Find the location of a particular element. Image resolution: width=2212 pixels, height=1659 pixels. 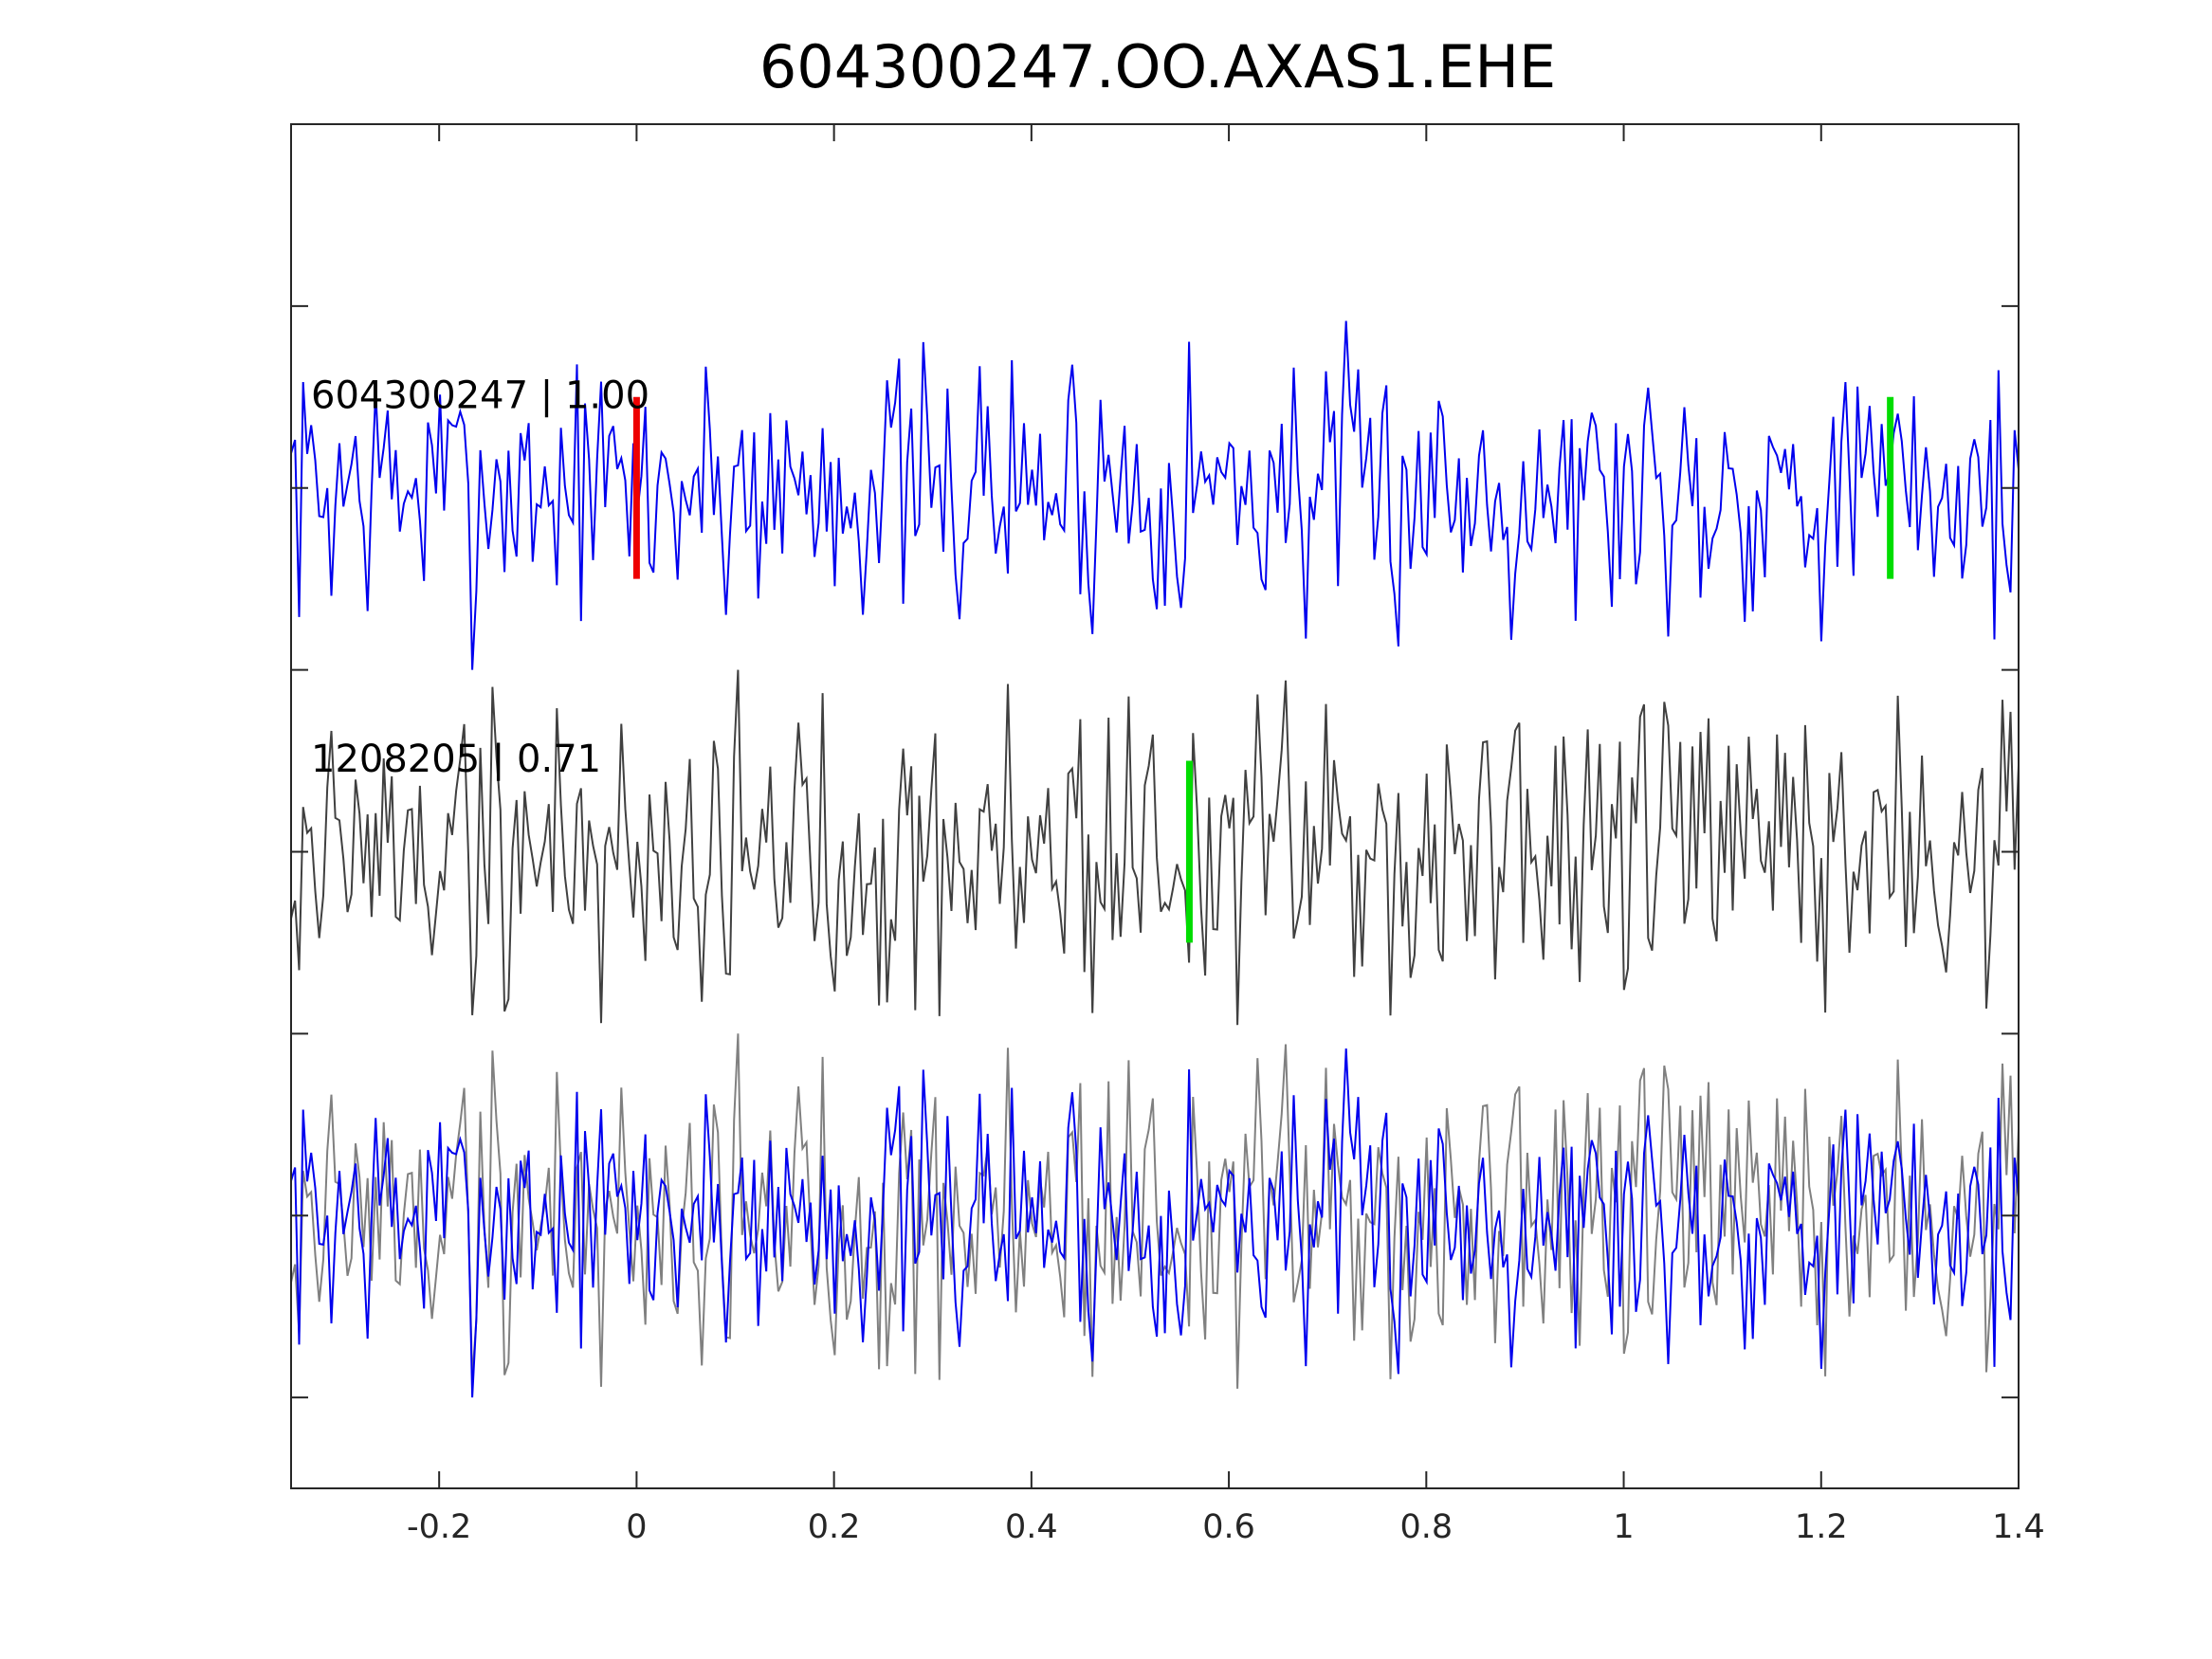

x-tick-label: 1 is located at coordinates (1623, 1527).